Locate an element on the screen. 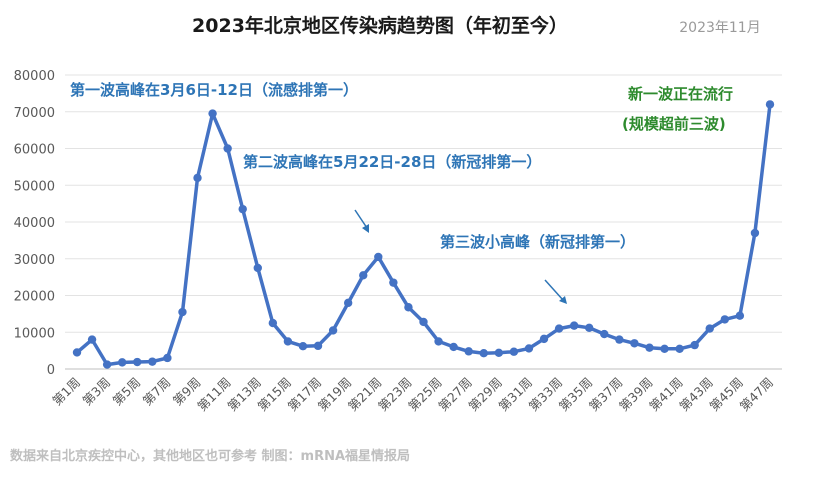 This screenshot has height=490, width=813. annotation-new-wave: 新一波正在流行 is located at coordinates (680, 94).